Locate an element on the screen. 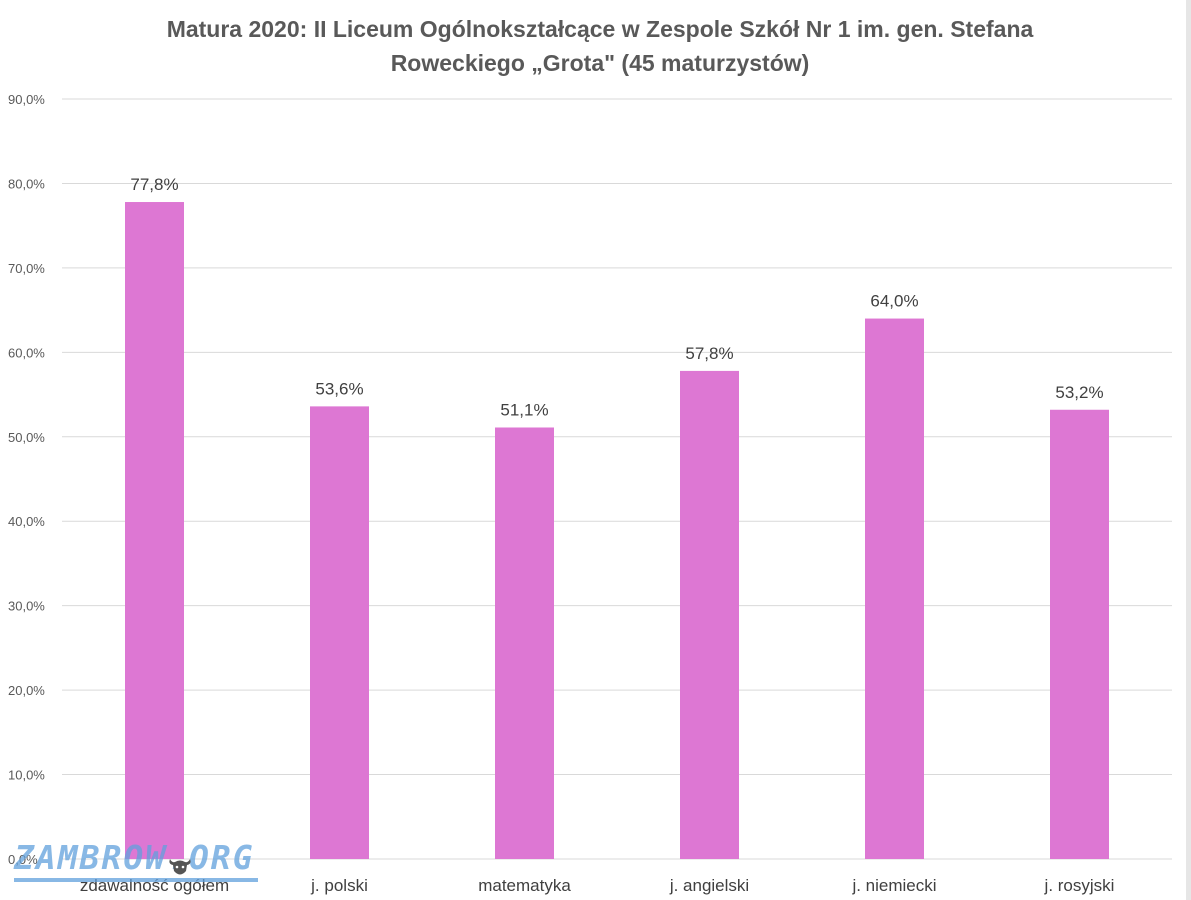  y-tick-label: 80,0% is located at coordinates (26, 183).